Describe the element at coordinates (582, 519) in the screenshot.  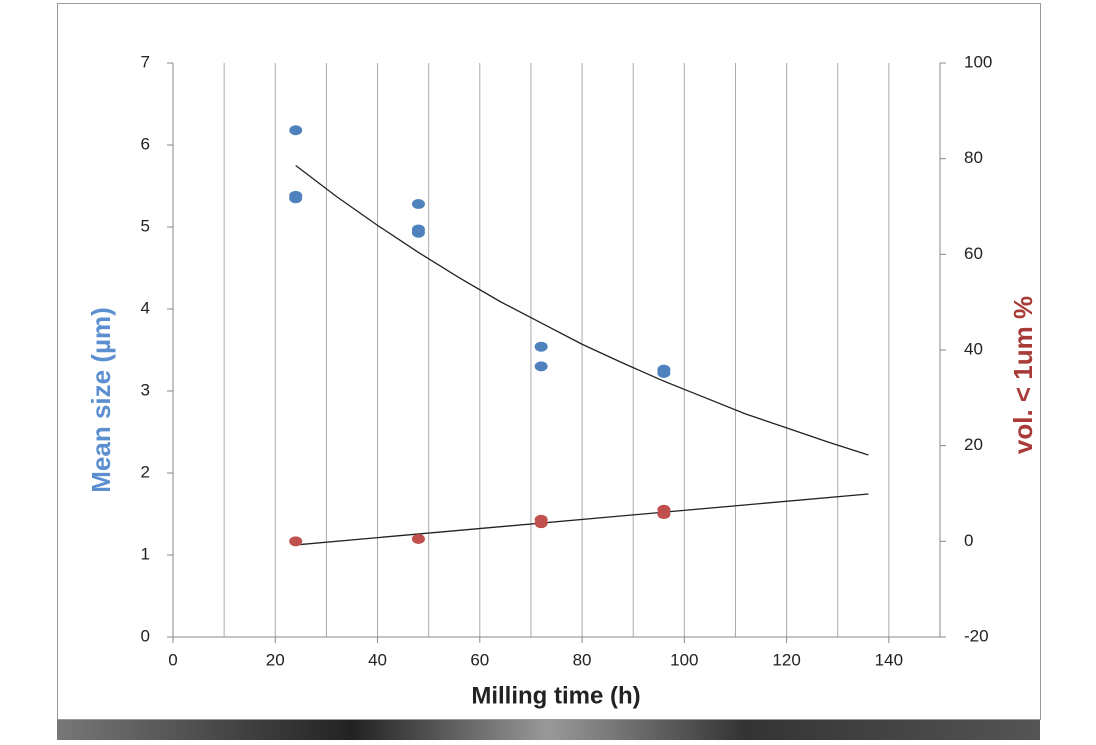
I see `trendline` at that location.